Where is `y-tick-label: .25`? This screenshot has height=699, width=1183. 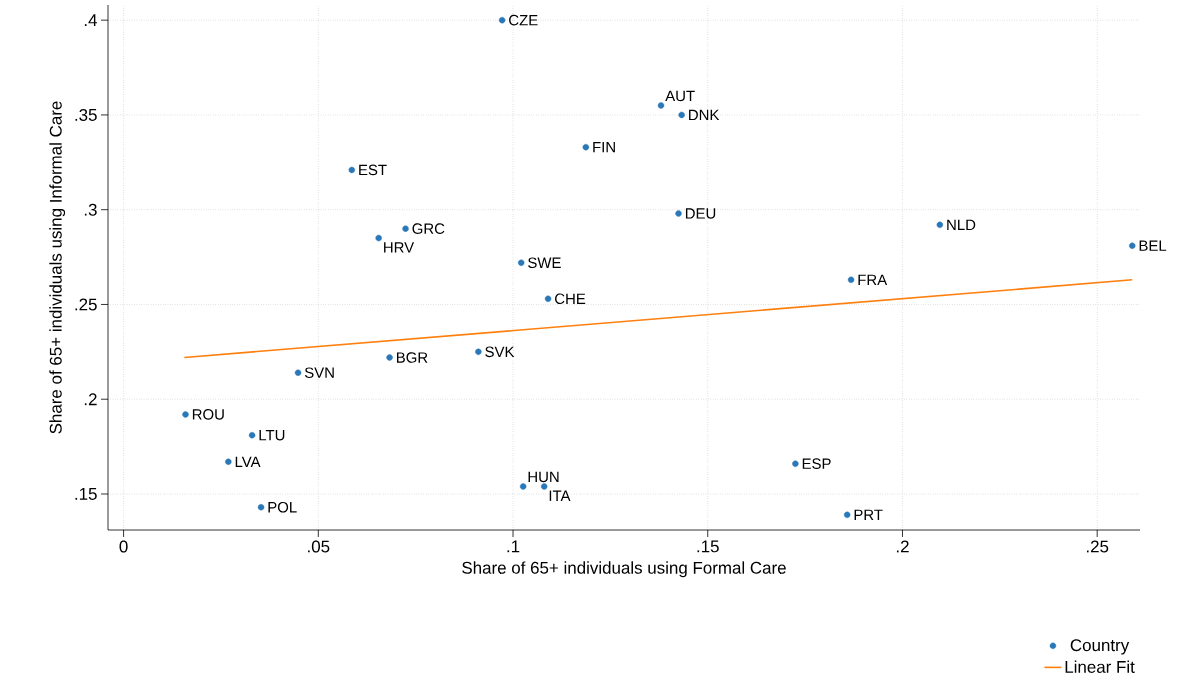
y-tick-label: .25 is located at coordinates (86, 304).